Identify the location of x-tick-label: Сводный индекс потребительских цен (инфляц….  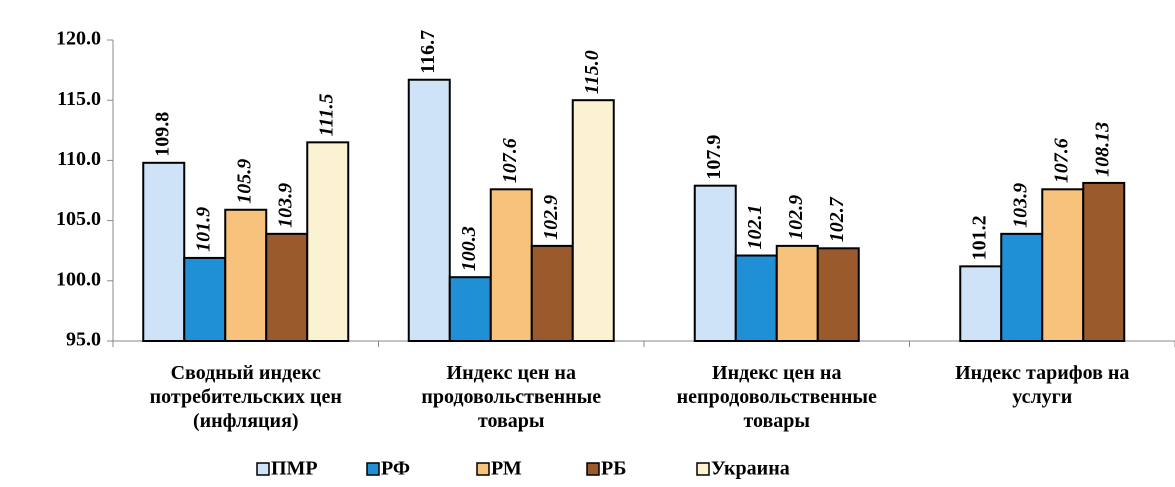
(246, 397).